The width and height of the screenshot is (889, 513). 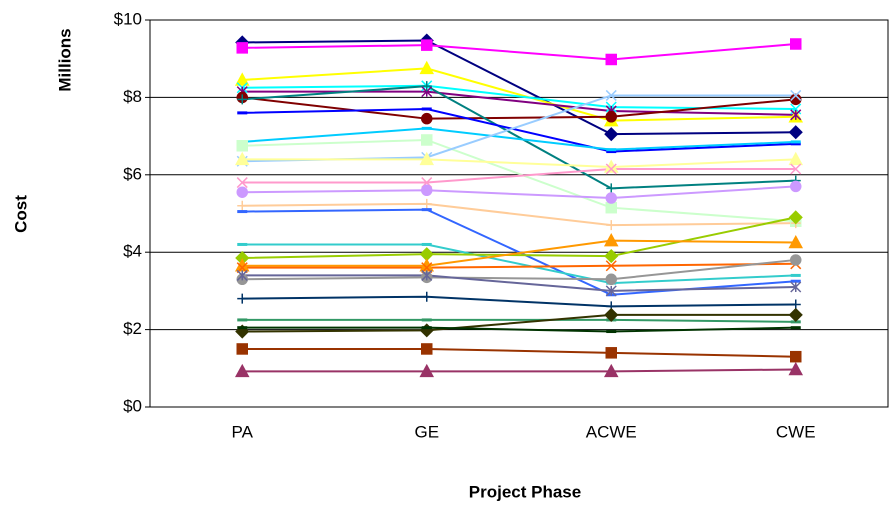 I want to click on y-tick-label: $8, so click(x=132, y=96).